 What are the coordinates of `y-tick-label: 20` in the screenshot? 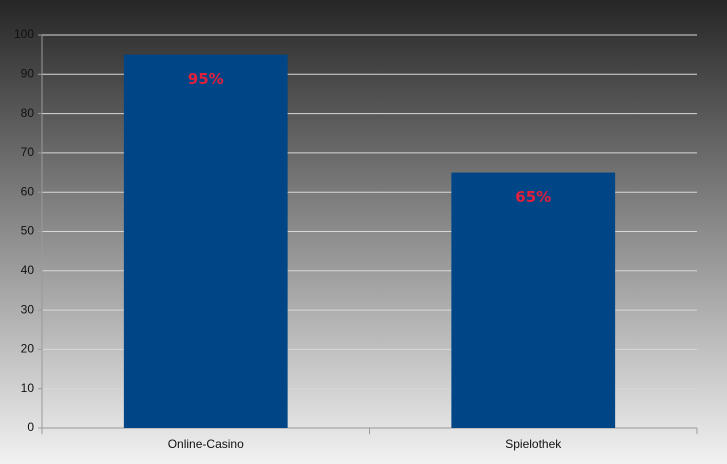 It's located at (28, 349).